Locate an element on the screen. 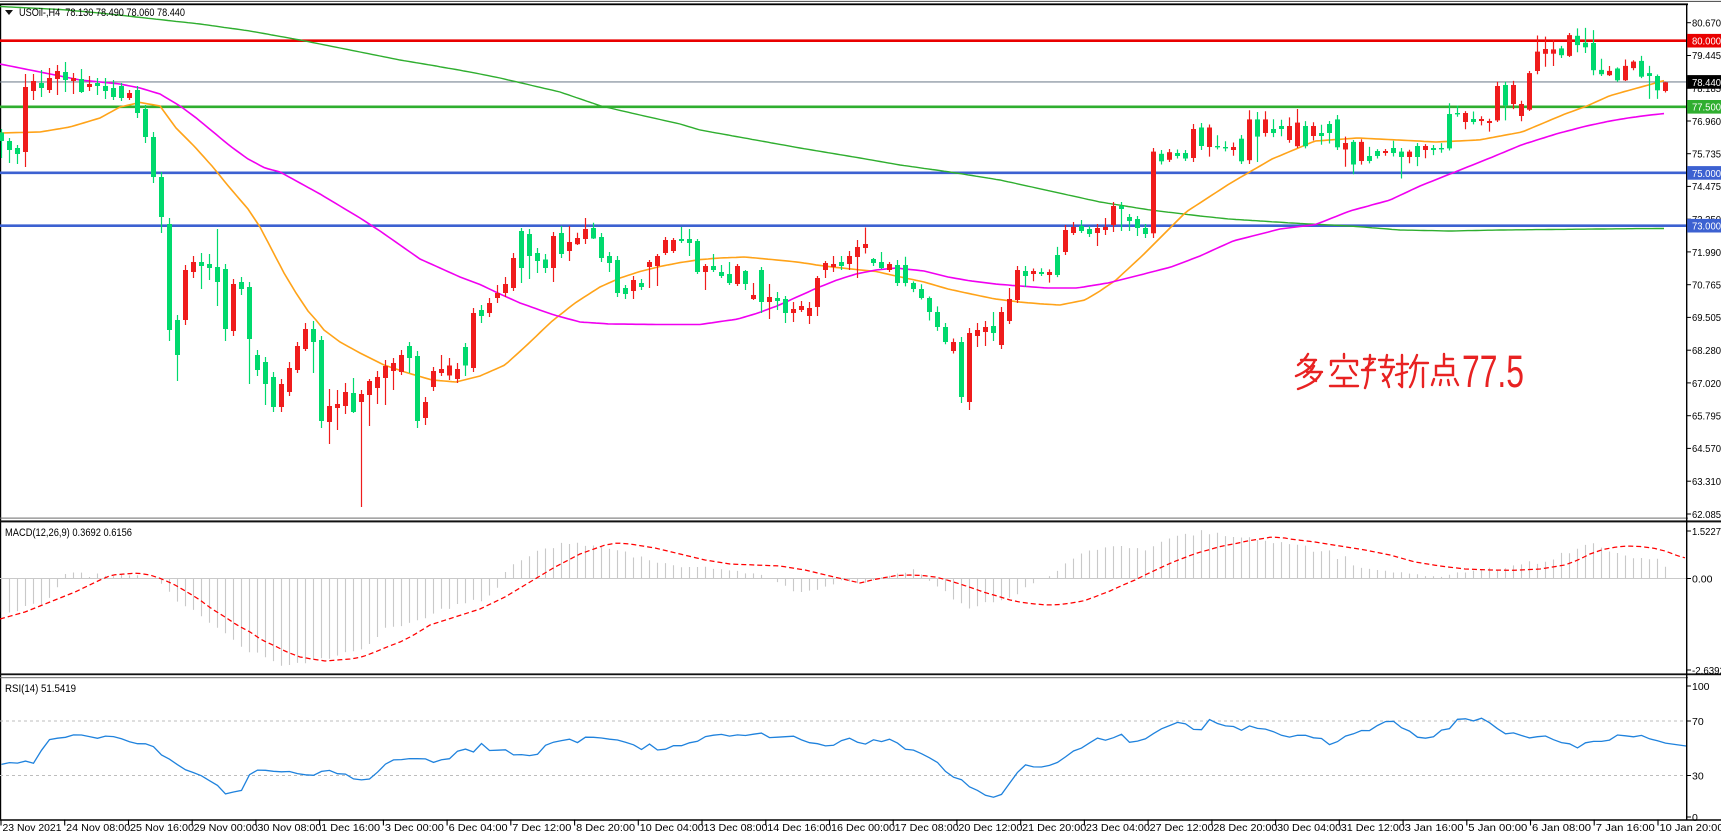 This screenshot has height=837, width=1721. svg-text: 77.5 is located at coordinates (1493, 371).